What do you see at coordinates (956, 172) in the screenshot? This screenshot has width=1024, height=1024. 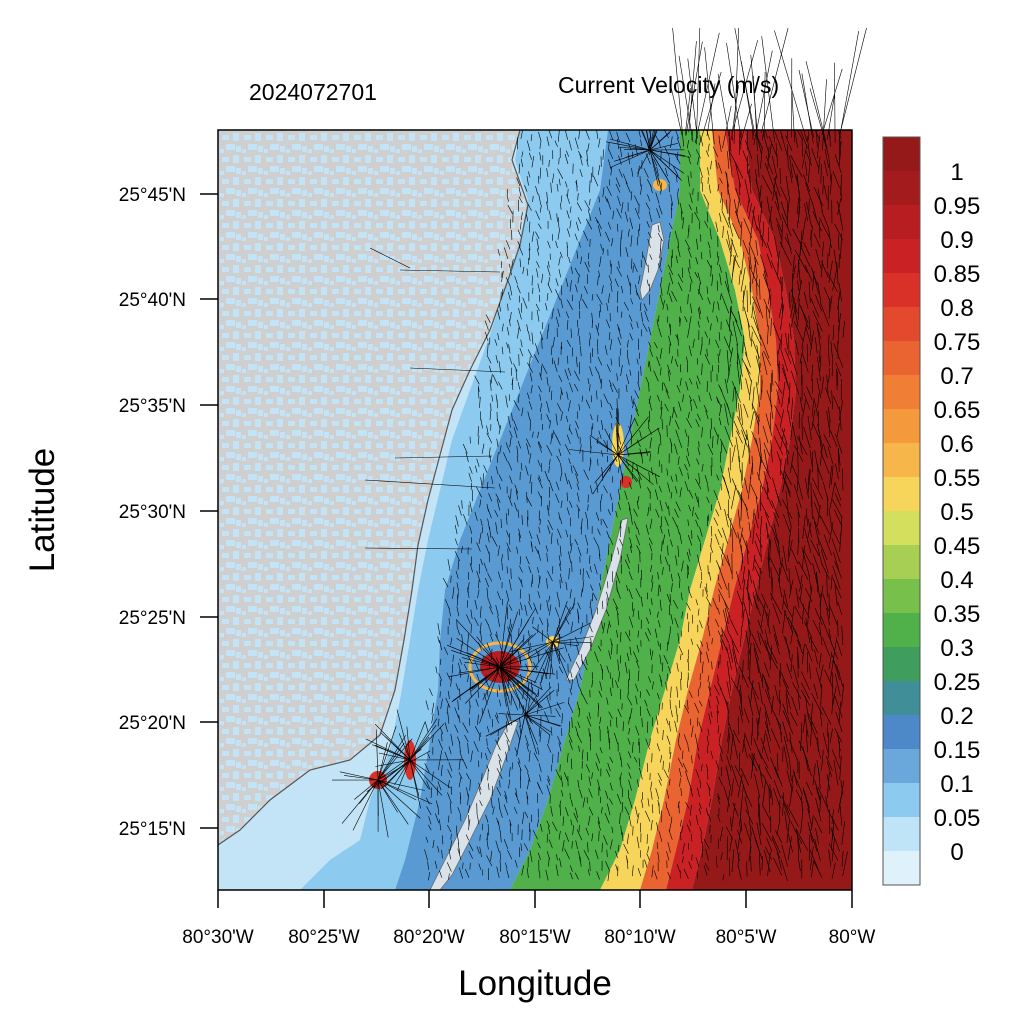 I see `colorbar-label: 1` at bounding box center [956, 172].